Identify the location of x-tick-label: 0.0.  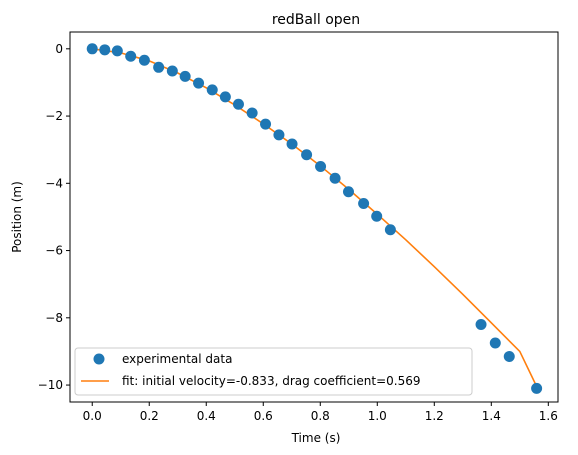
(92, 416).